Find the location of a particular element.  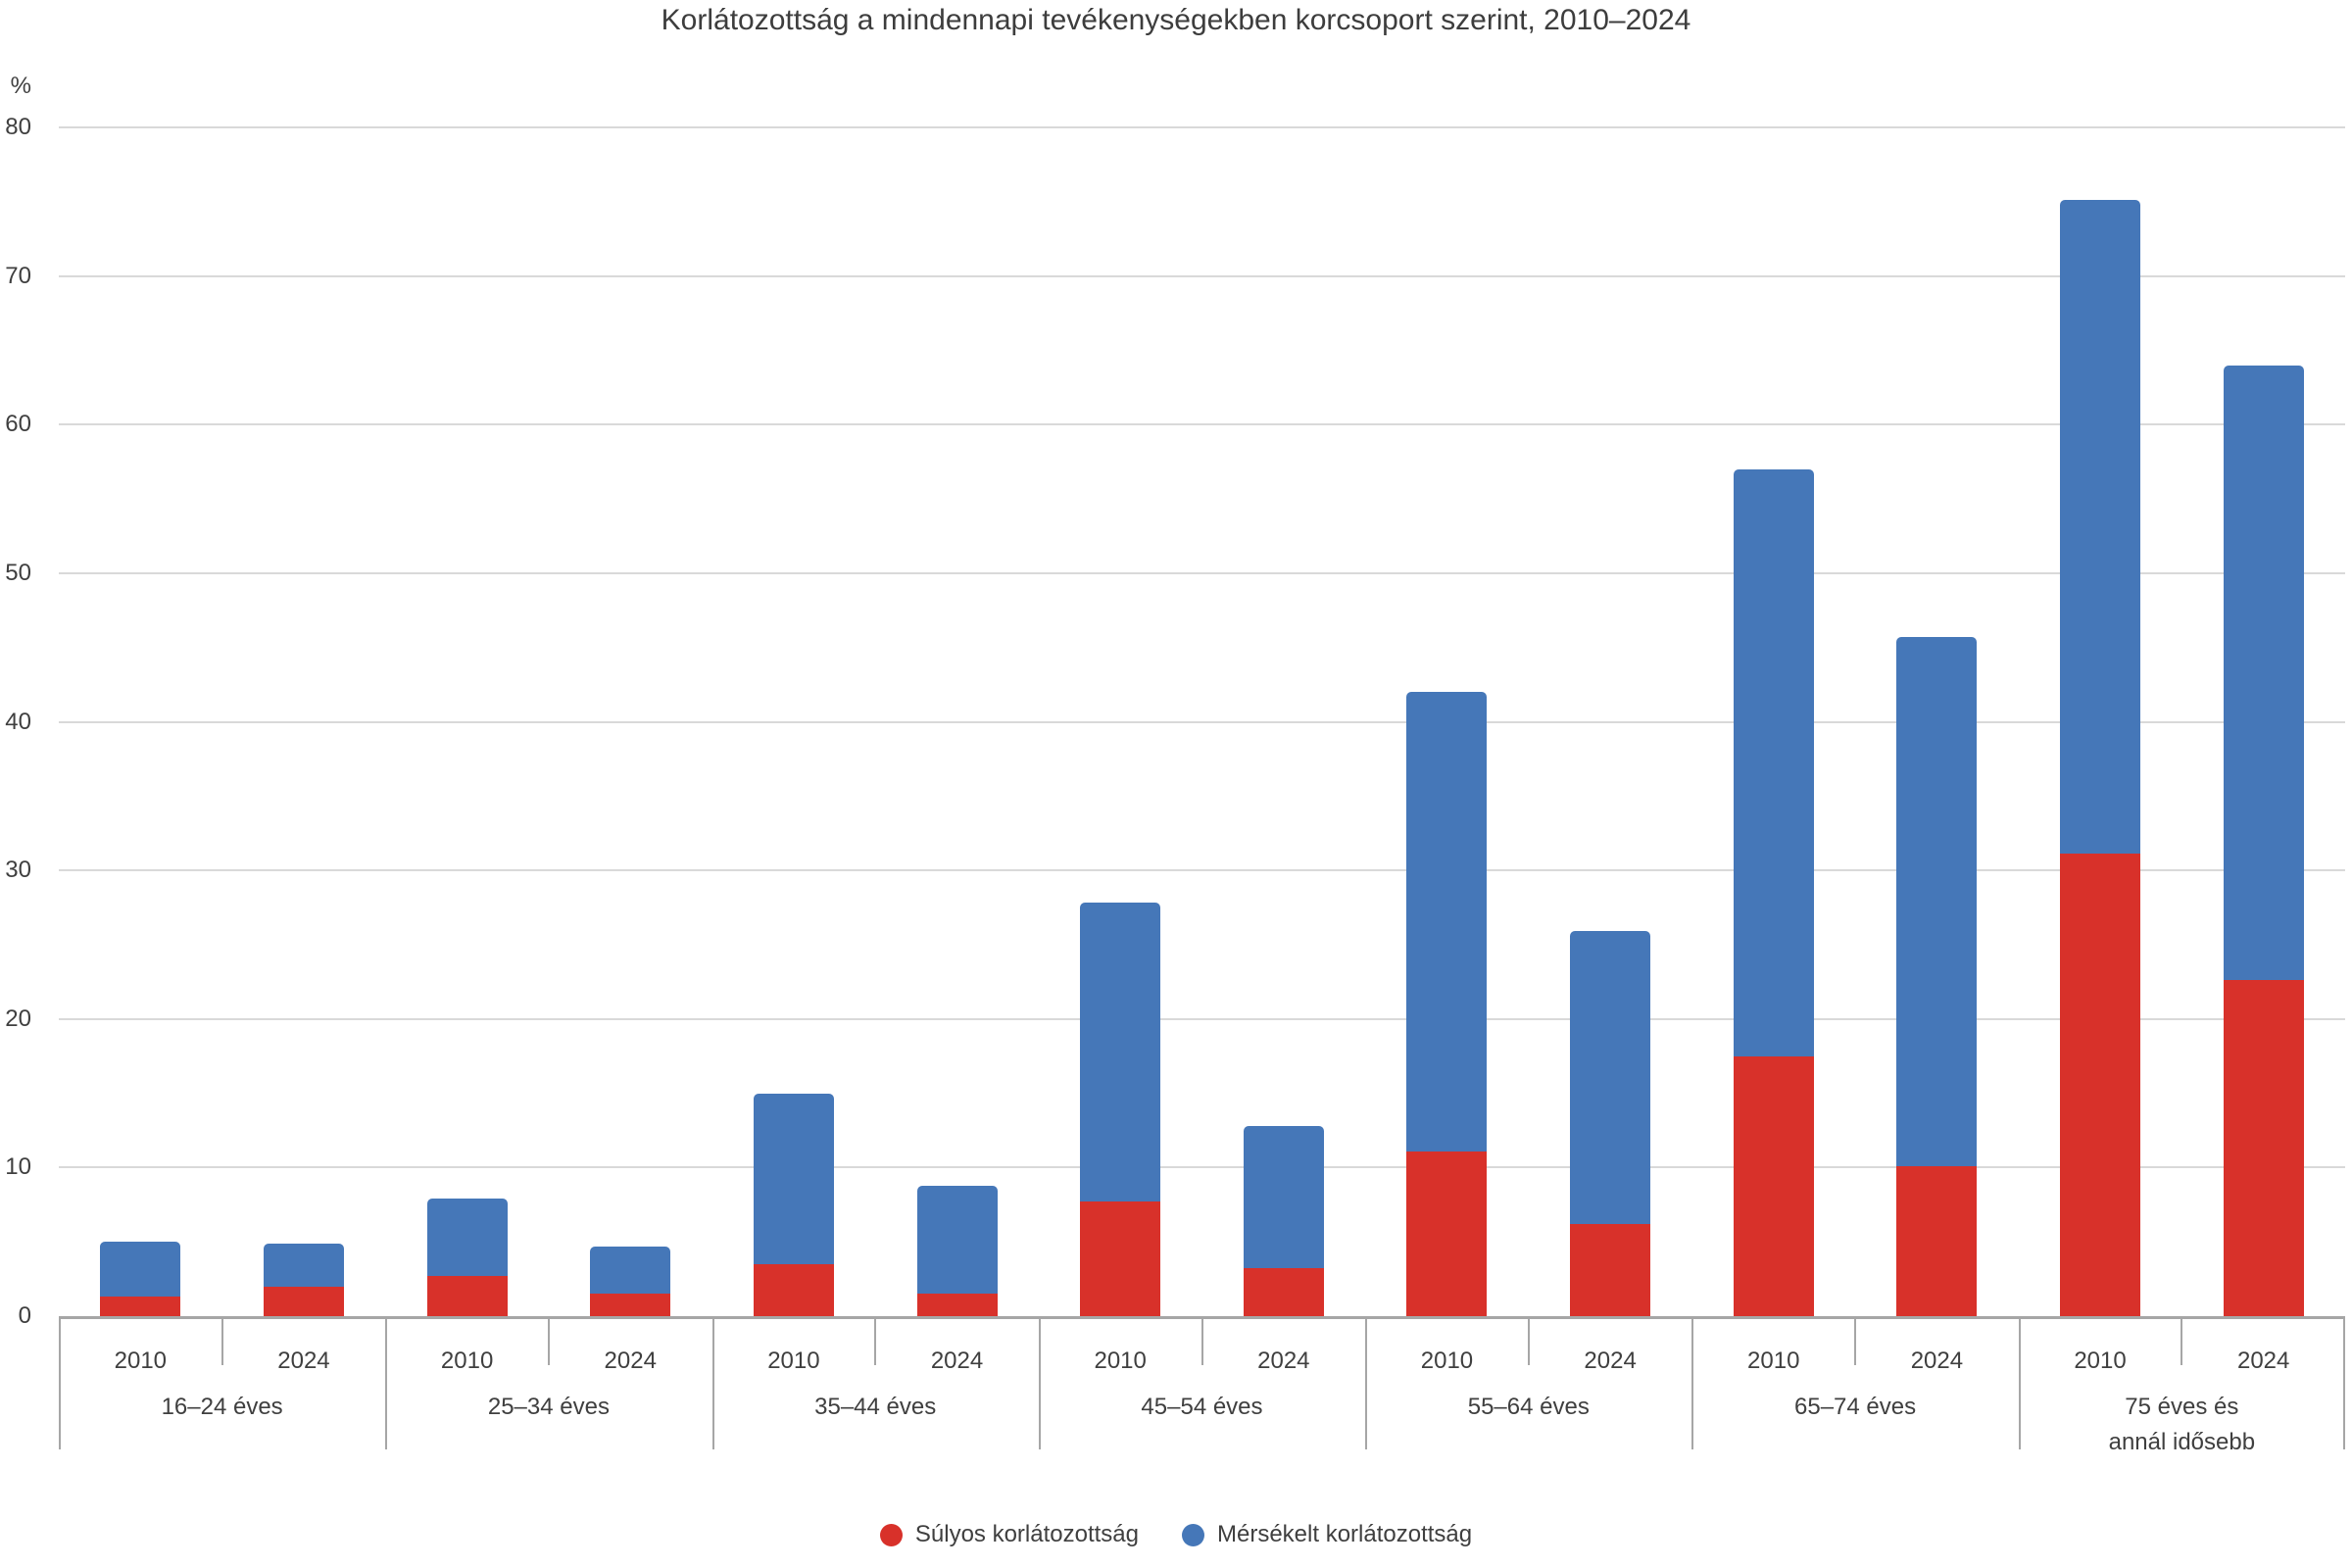

x-group-label: 16–24 éves is located at coordinates (222, 1407).